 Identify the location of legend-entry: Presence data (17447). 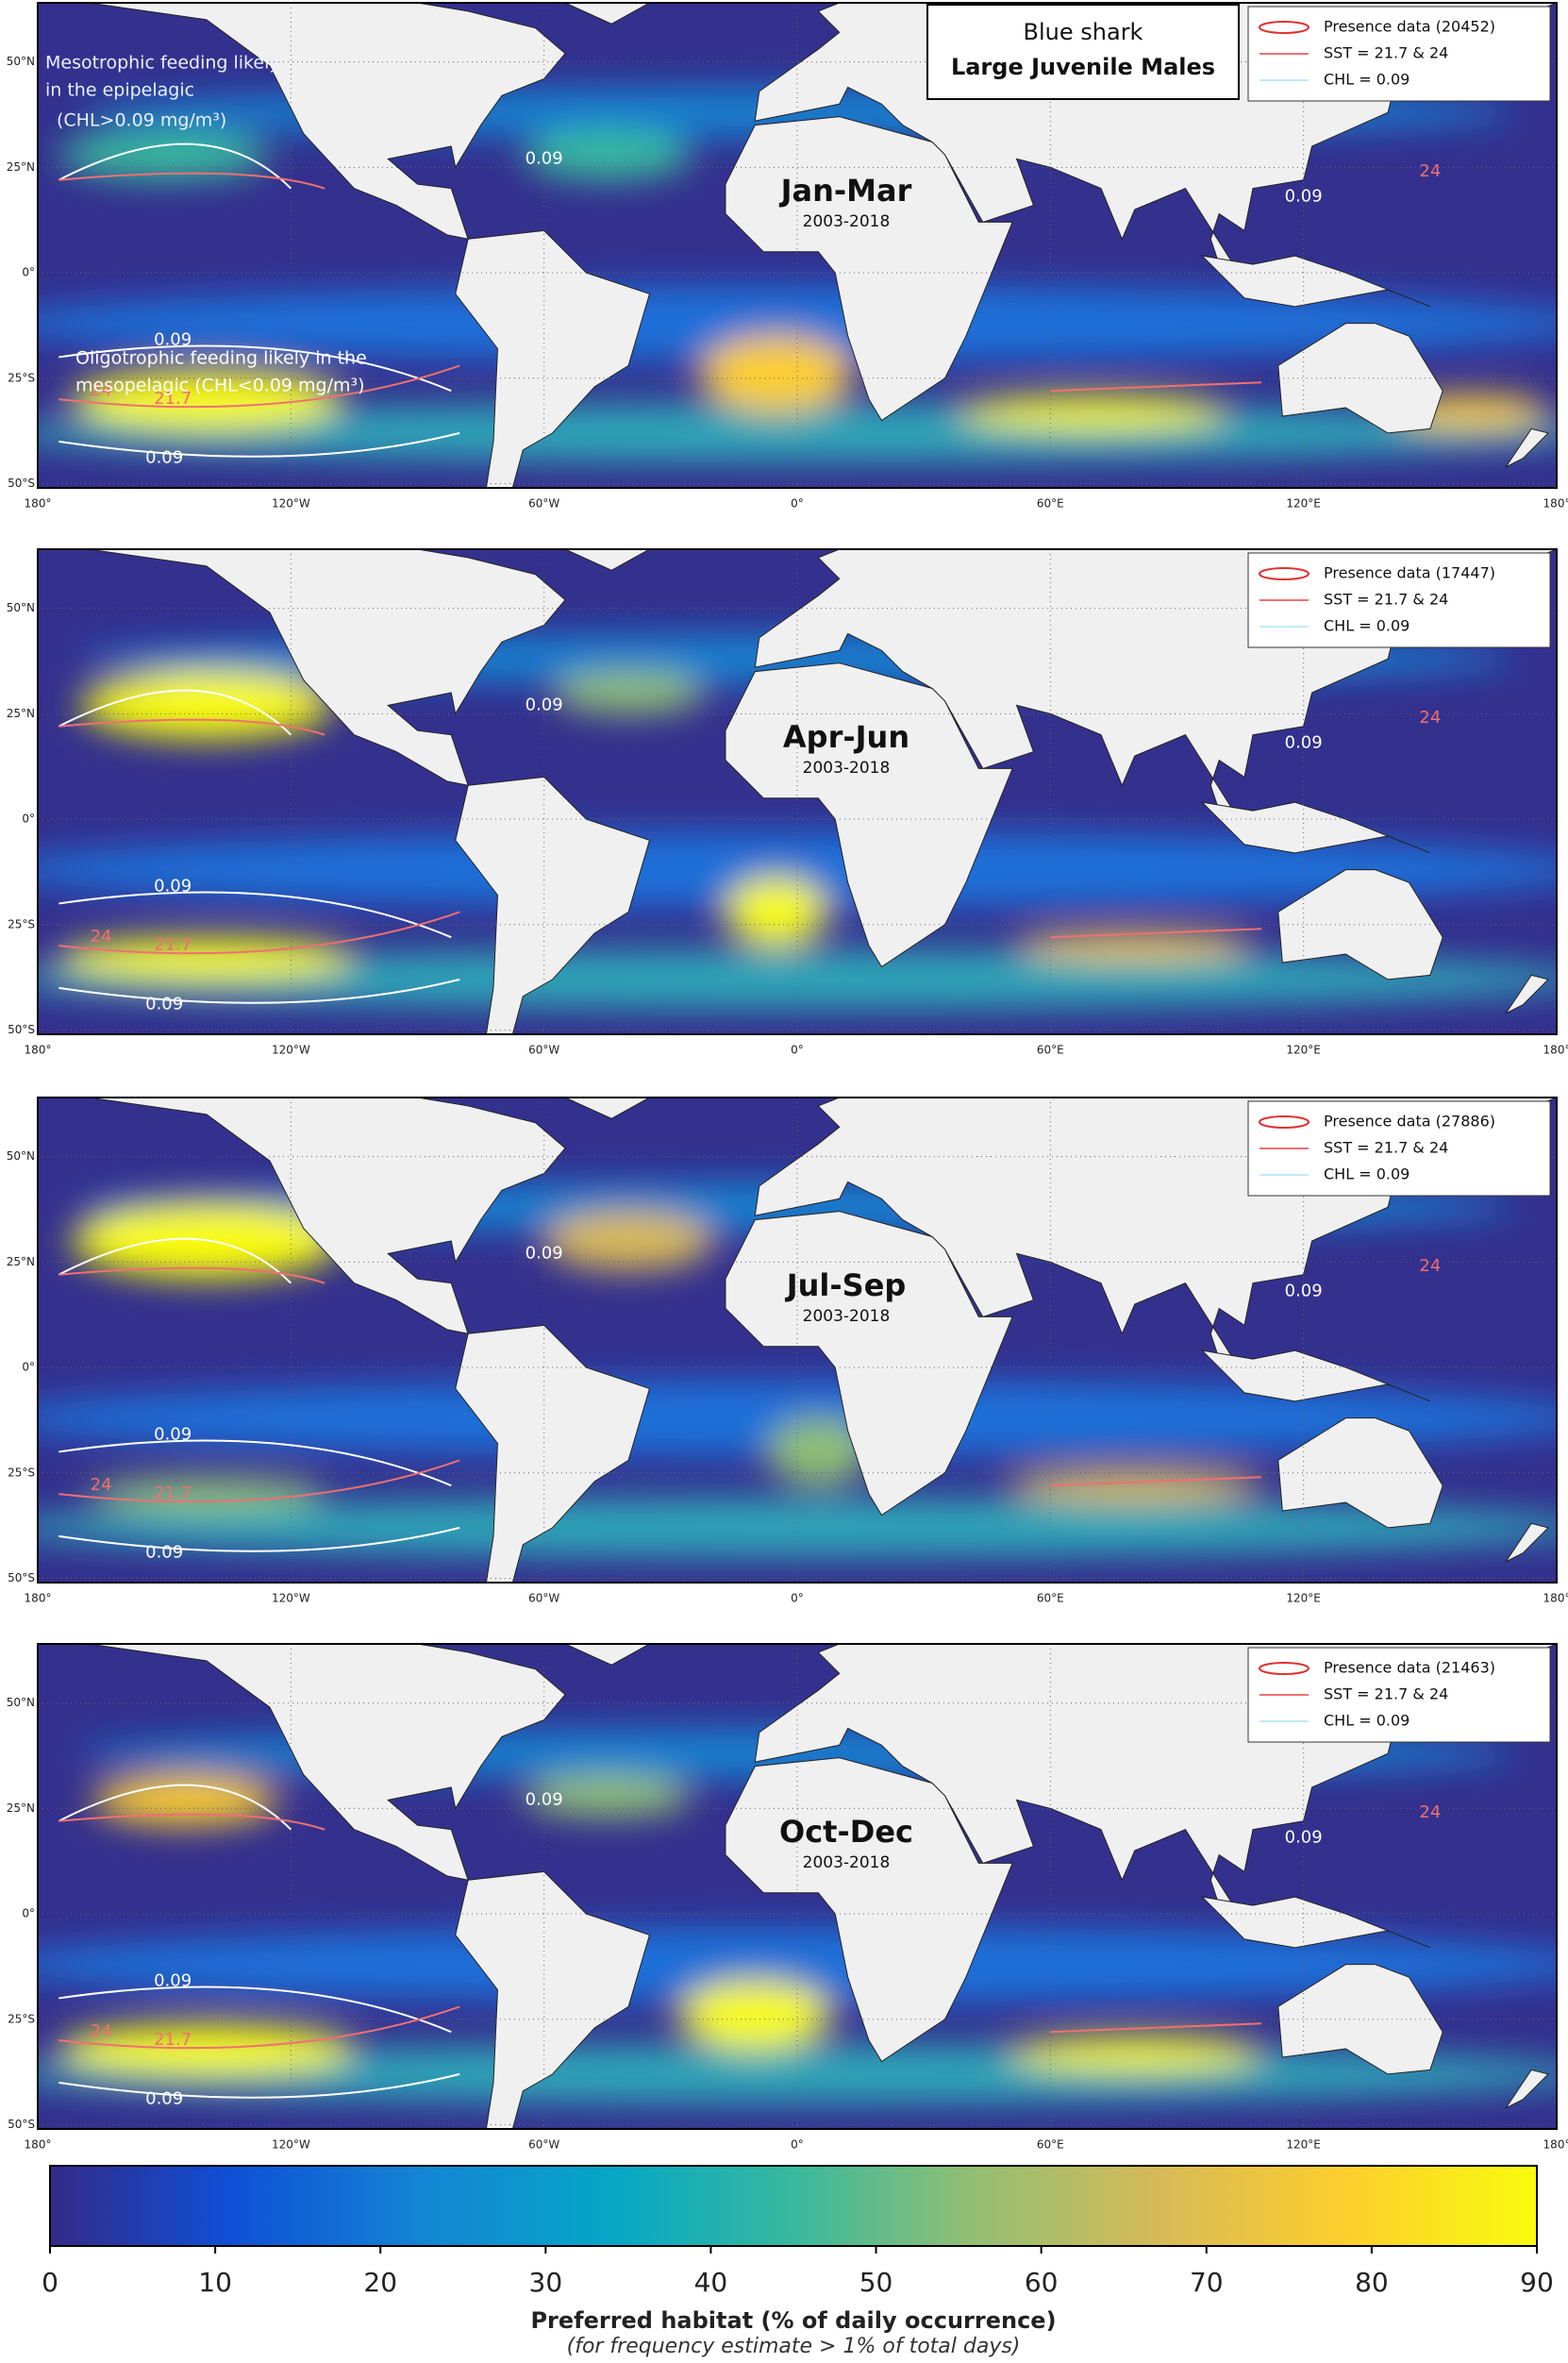
(1409, 573).